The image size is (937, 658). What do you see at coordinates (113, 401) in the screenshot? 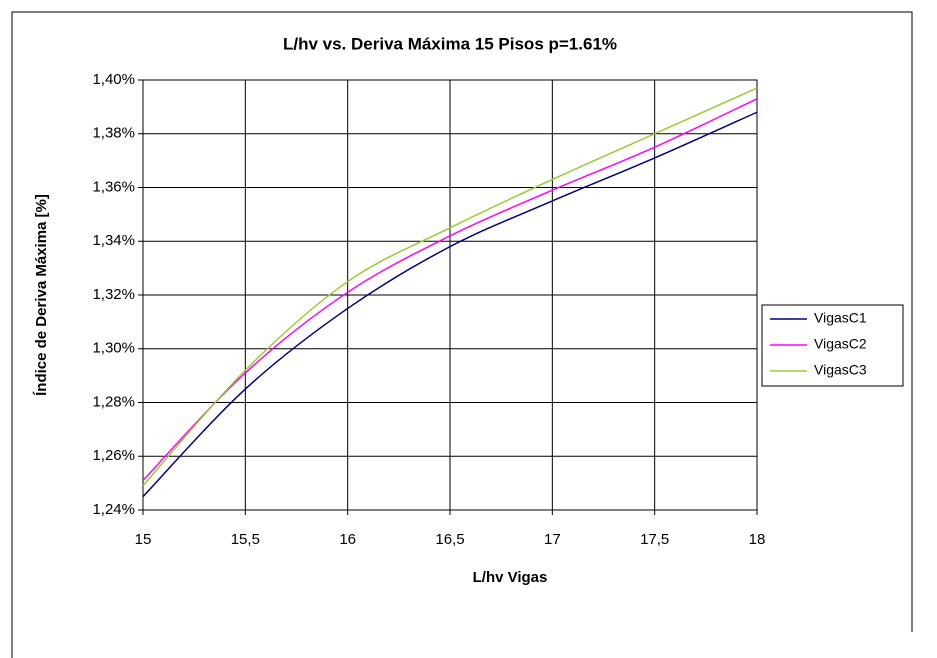
I see `y-tick-label: 1,28%` at bounding box center [113, 401].